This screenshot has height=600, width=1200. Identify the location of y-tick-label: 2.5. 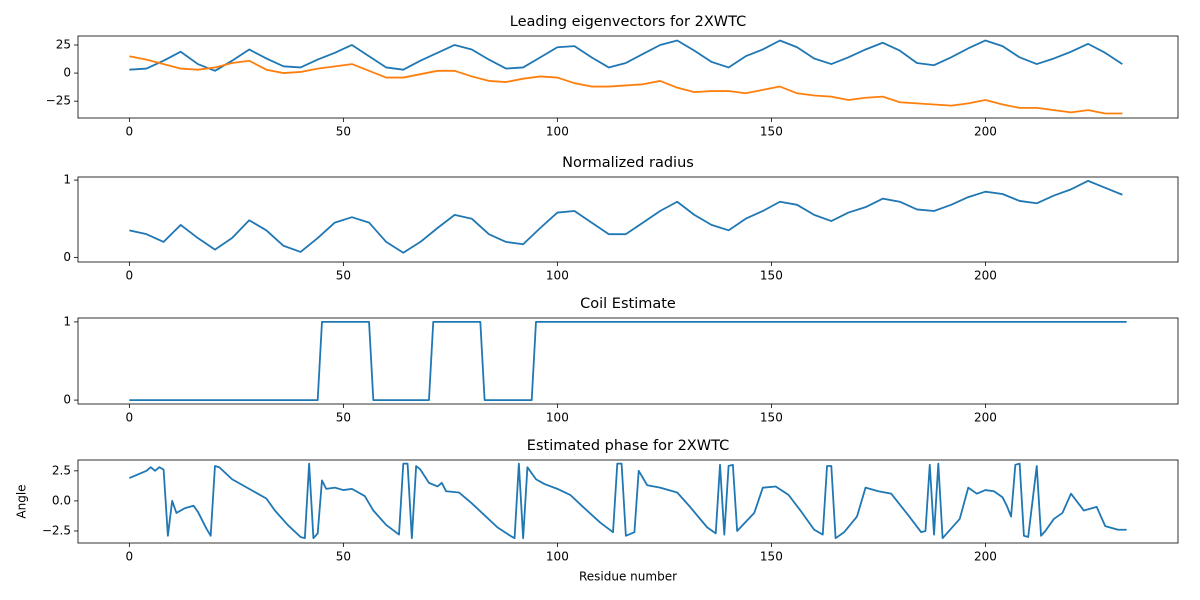
(61, 470).